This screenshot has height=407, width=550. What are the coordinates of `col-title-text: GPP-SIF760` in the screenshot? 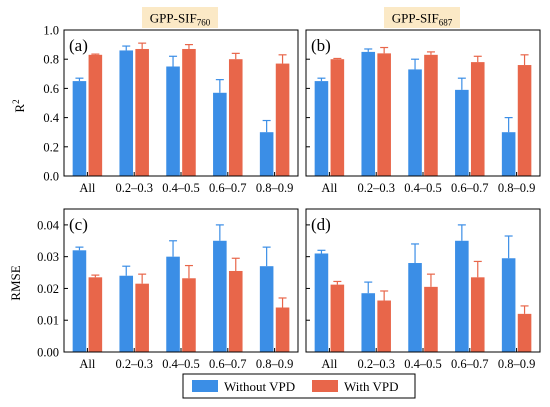 It's located at (180, 19).